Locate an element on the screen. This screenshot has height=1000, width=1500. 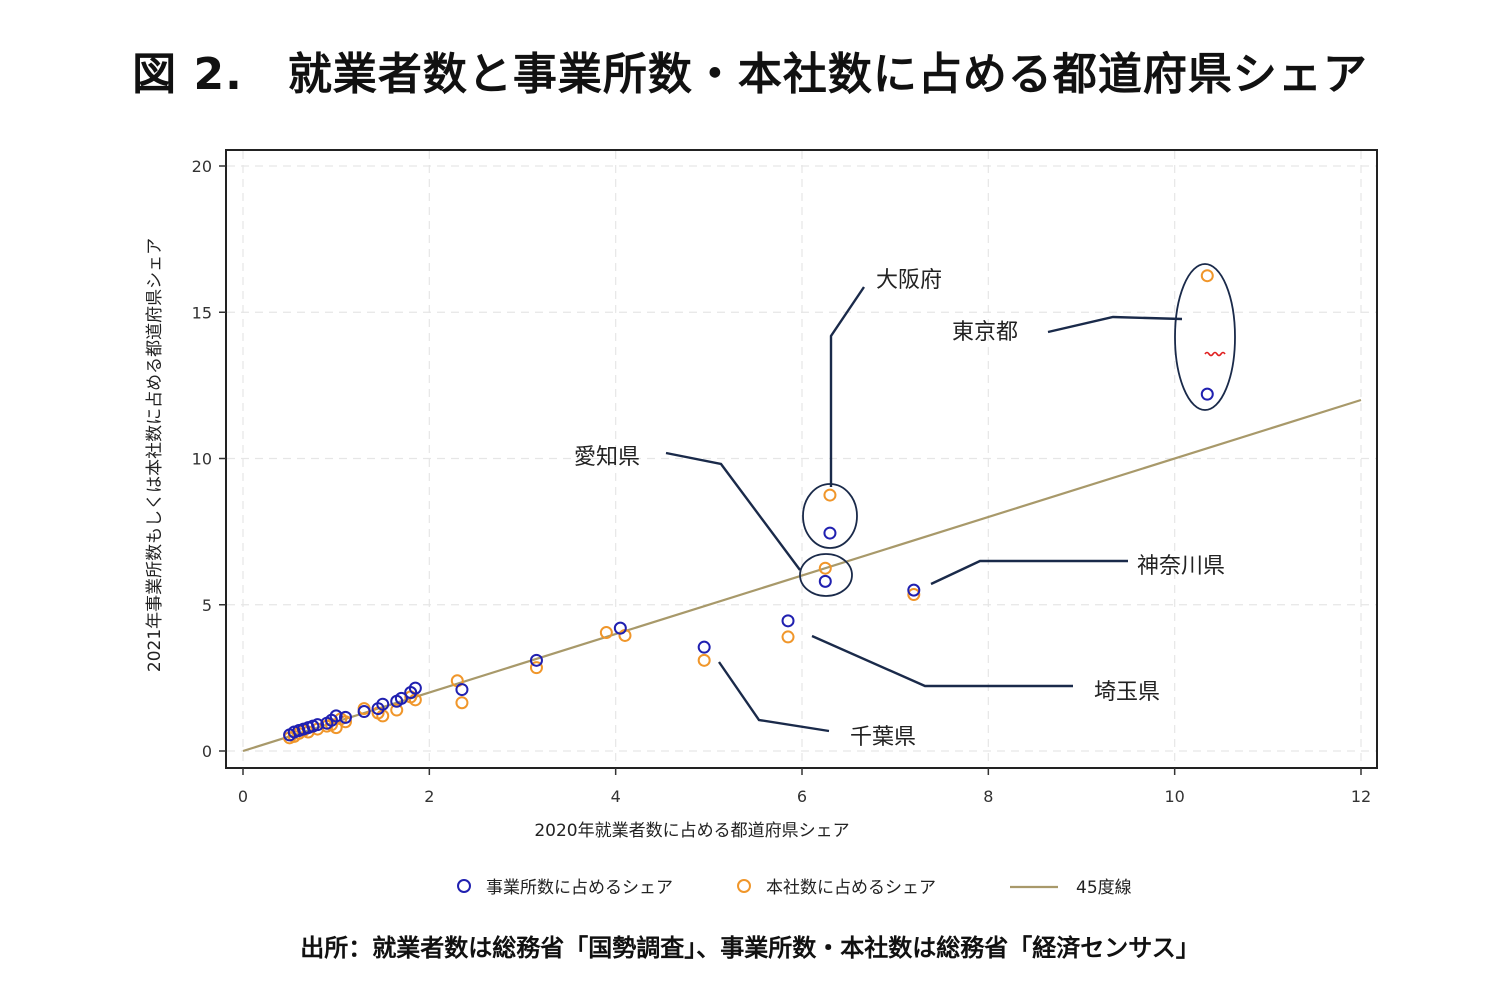
chart-title: 図 2. 就業者数と事業所数・本社数に占める都道府県シェア is located at coordinates (750, 74).